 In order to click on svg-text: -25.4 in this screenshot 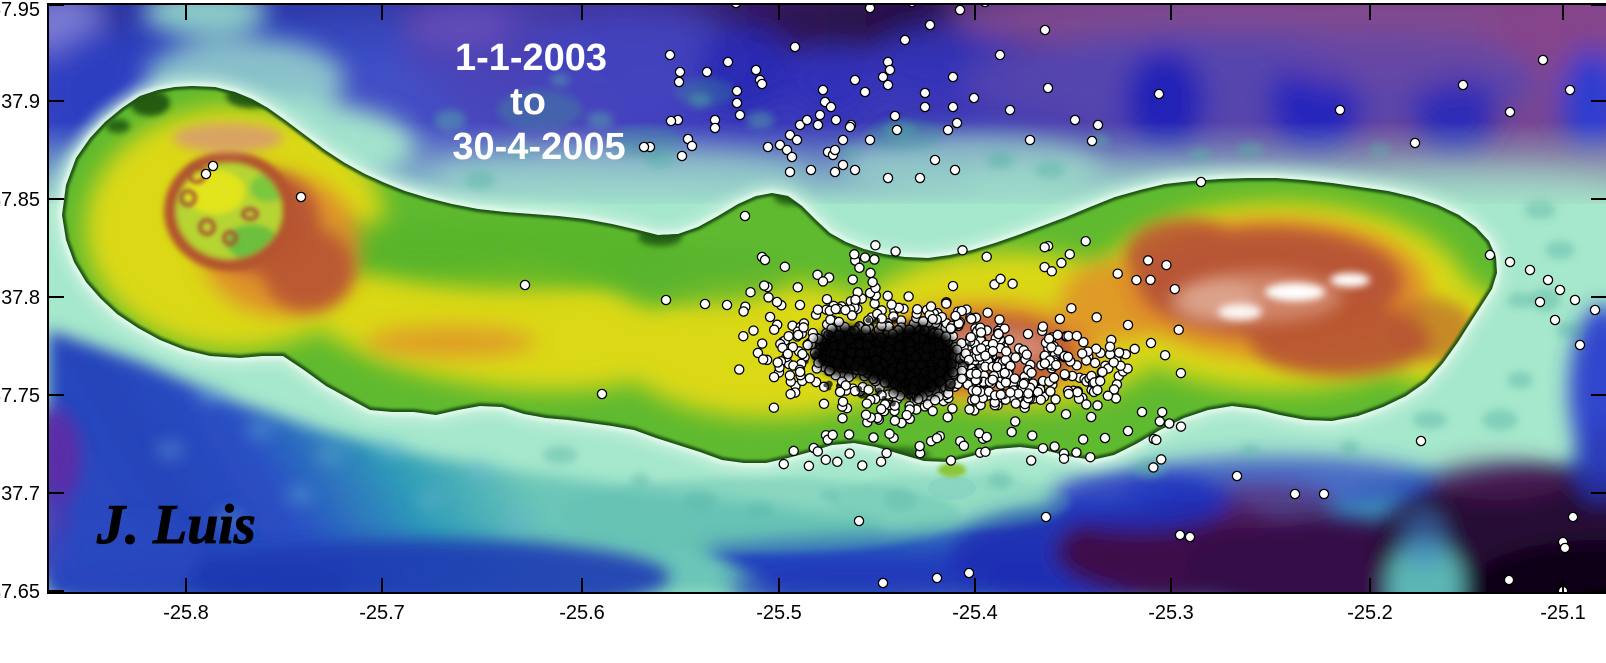, I will do `click(975, 613)`.